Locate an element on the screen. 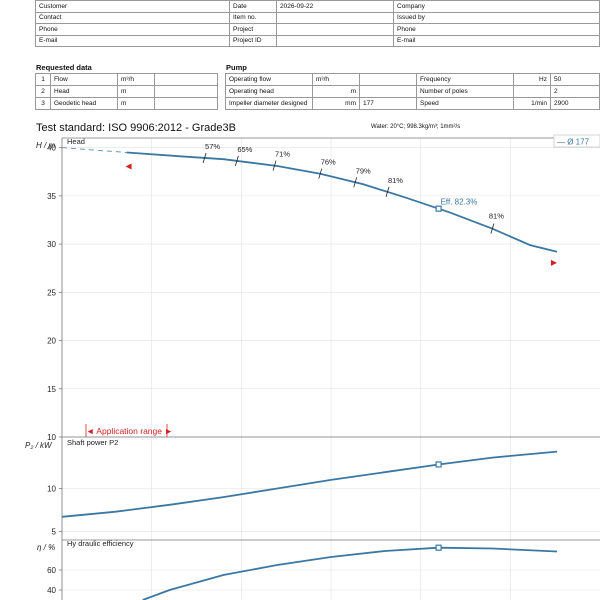 The height and width of the screenshot is (600, 600). param-value is located at coordinates (186, 103).